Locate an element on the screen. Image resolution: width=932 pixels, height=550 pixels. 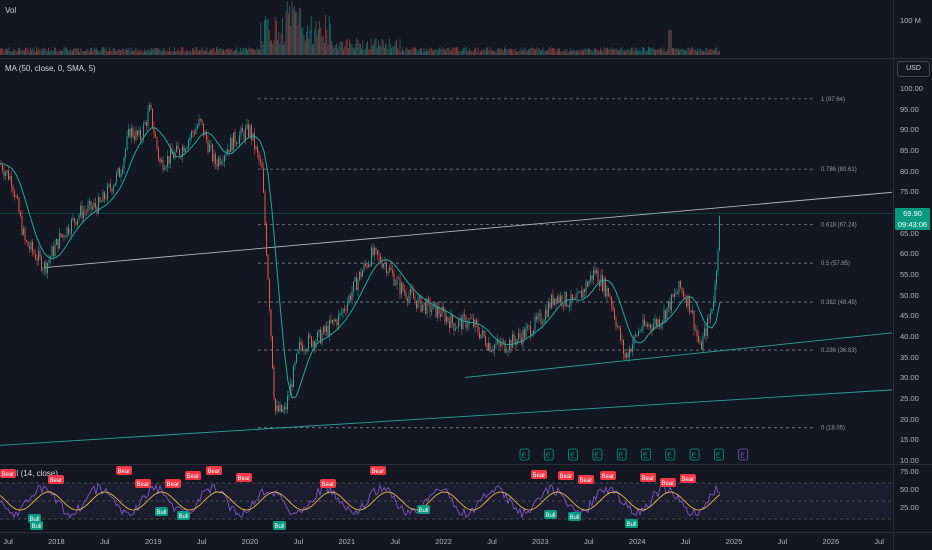
price-axis-tick: 15.00 is located at coordinates (909, 440).